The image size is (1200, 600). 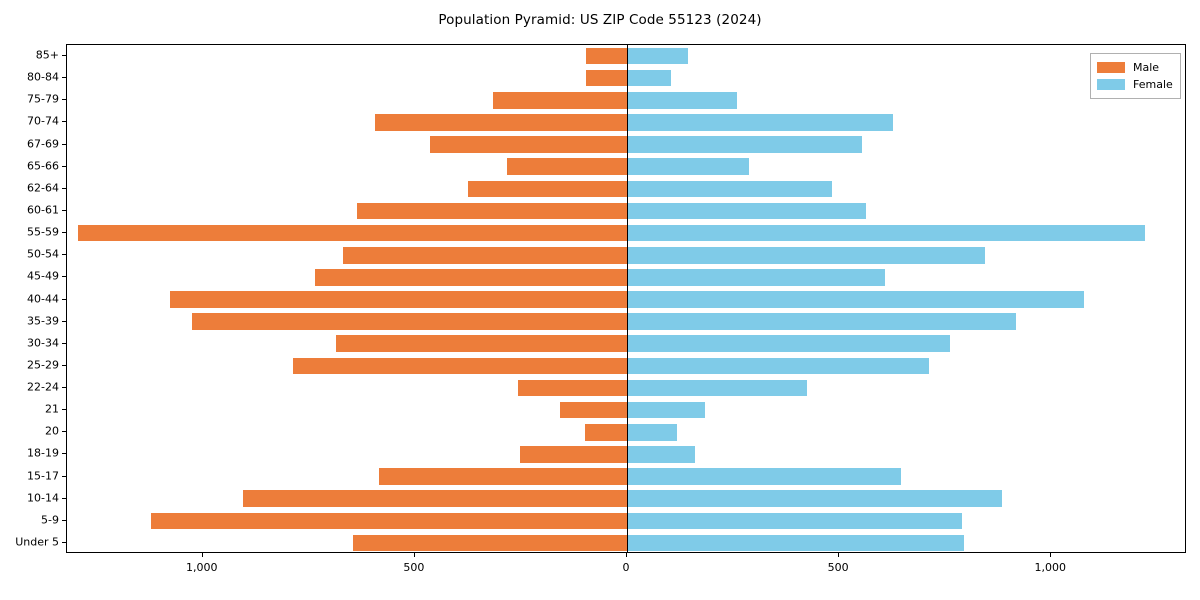 I want to click on x-axis-tick-label: 500, so click(x=414, y=567).